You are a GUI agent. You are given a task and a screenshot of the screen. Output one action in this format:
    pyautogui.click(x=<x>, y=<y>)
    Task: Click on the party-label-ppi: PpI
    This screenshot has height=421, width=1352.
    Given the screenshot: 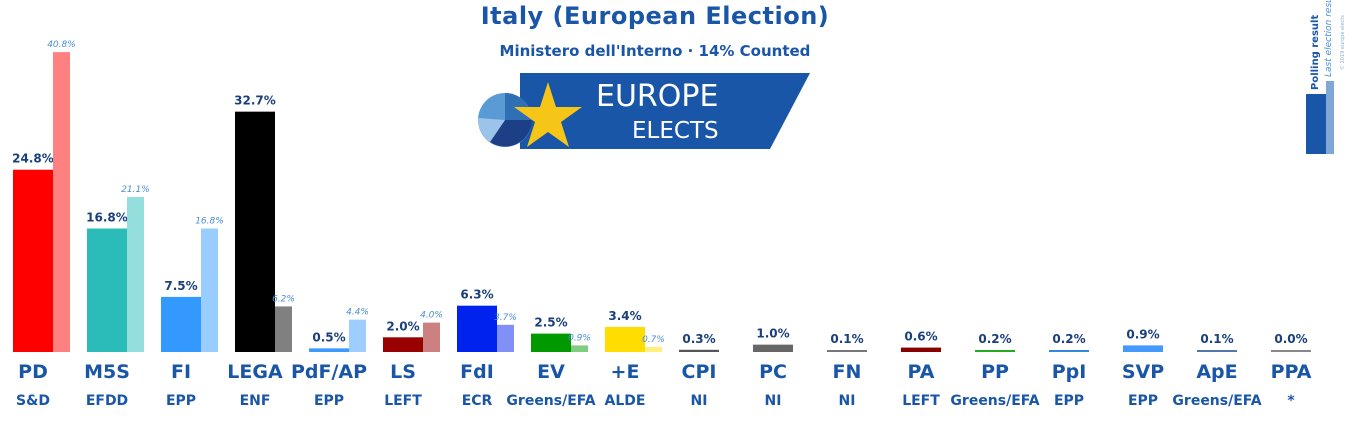 What is the action you would take?
    pyautogui.click(x=1069, y=372)
    